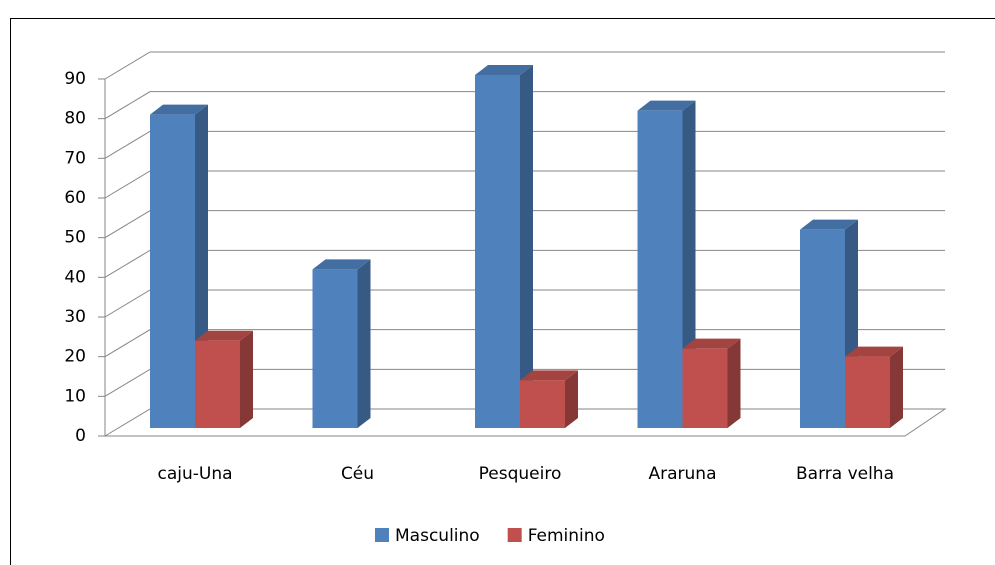 The image size is (995, 565). I want to click on y-tick-label: 70, so click(75, 158).